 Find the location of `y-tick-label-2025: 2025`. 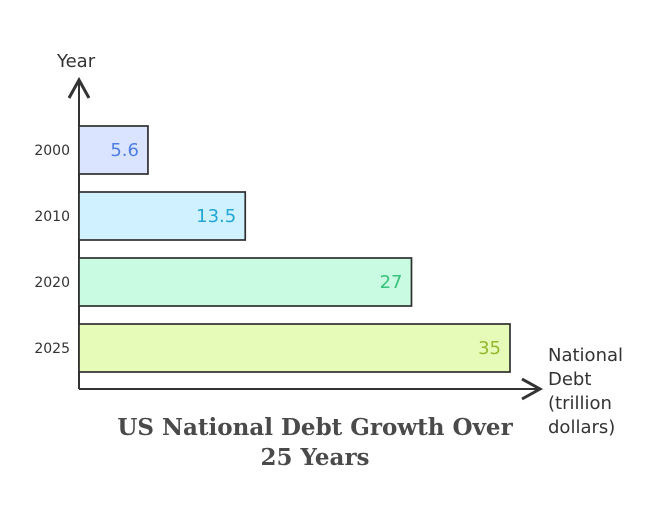

y-tick-label-2025: 2025 is located at coordinates (52, 349).